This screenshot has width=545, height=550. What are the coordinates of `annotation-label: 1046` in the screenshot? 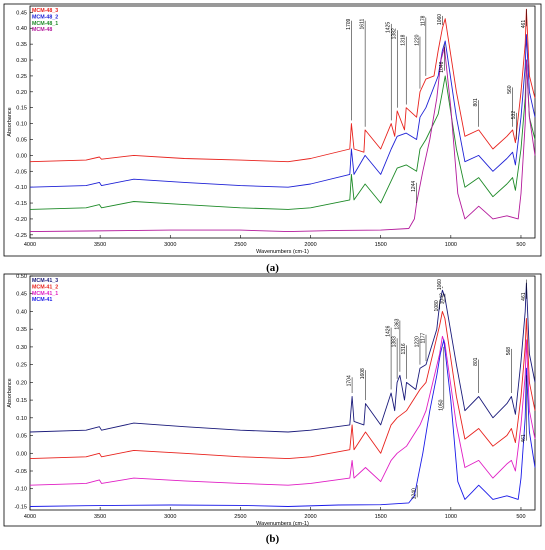 It's located at (442, 66).